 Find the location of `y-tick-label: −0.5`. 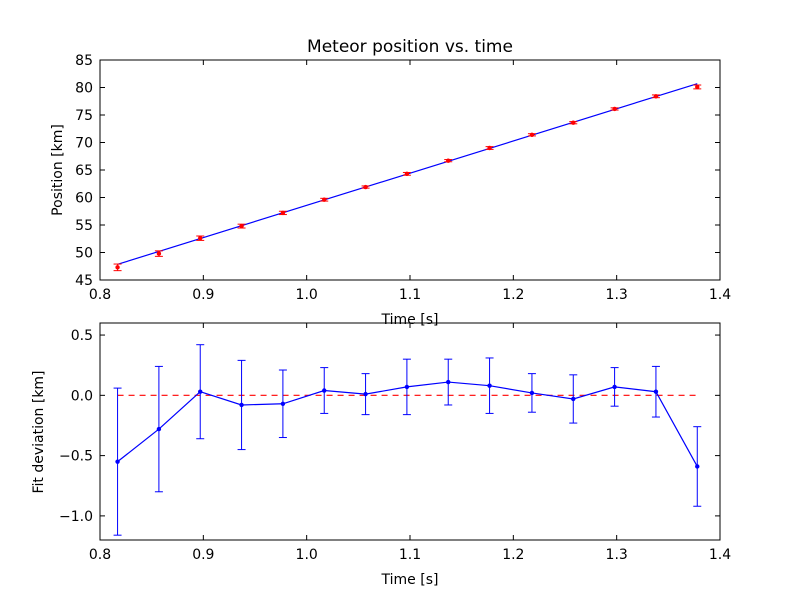

y-tick-label: −0.5 is located at coordinates (76, 457).